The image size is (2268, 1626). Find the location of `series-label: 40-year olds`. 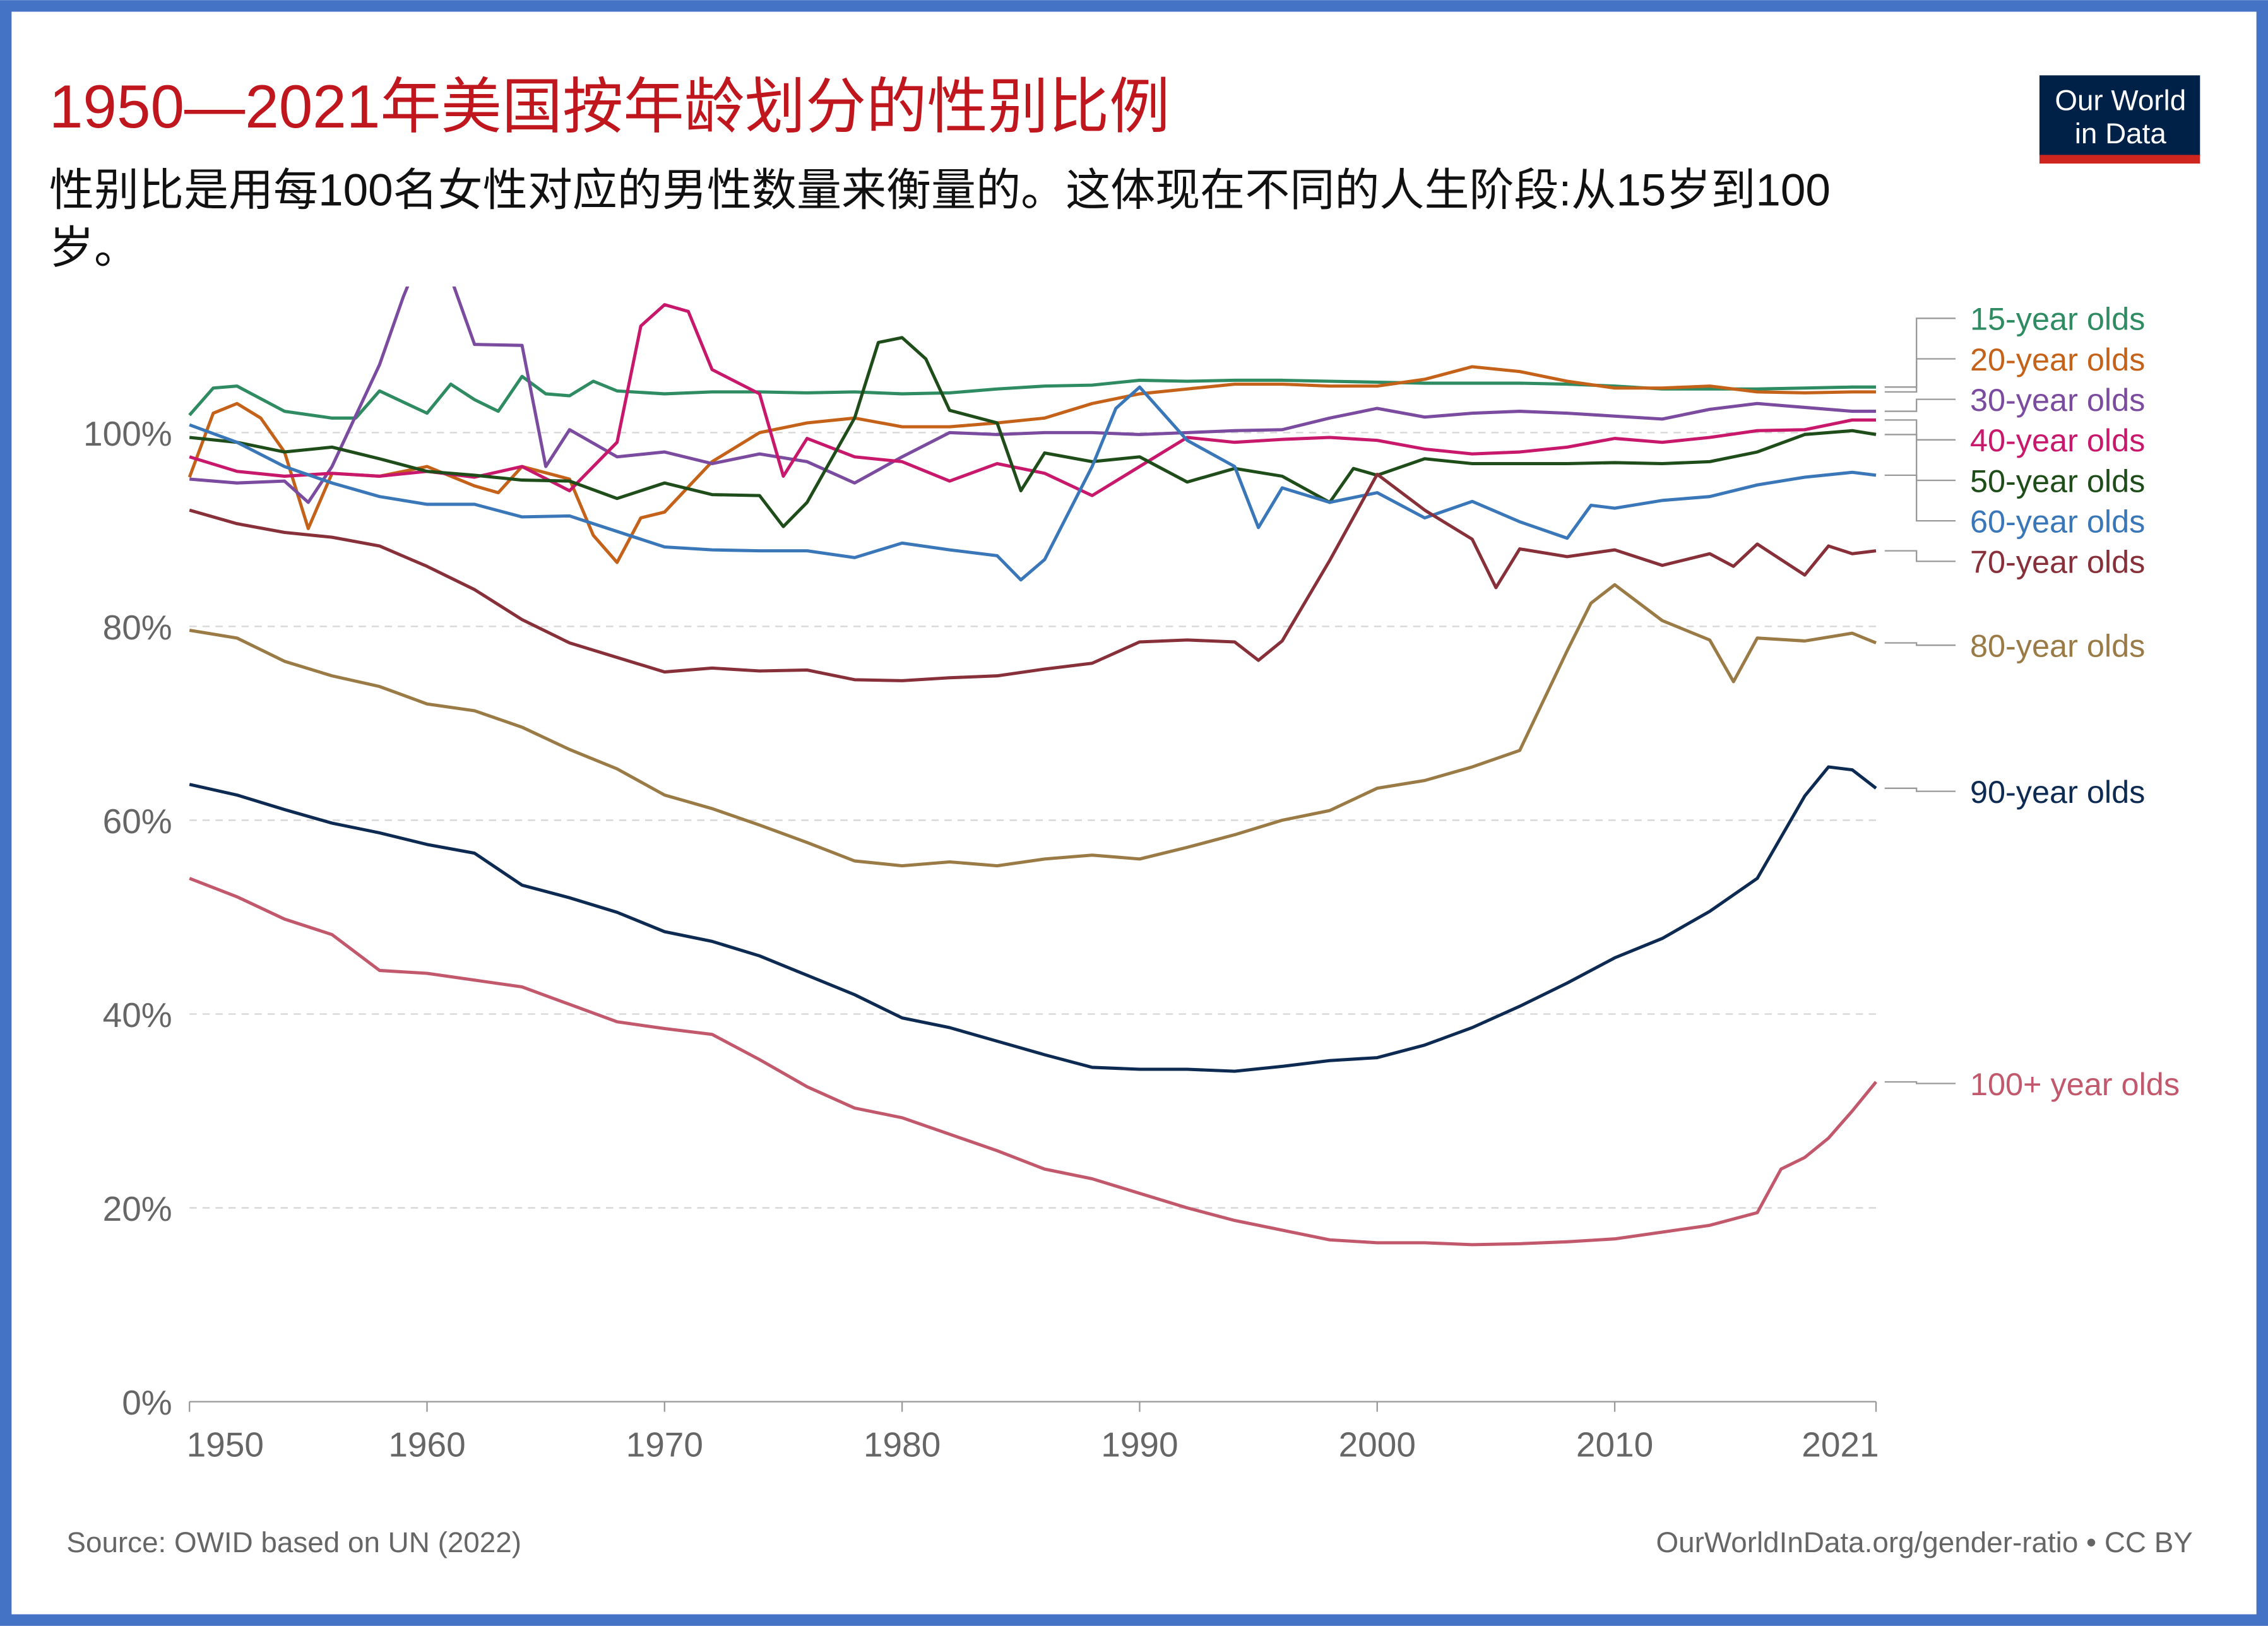

series-label: 40-year olds is located at coordinates (2057, 440).